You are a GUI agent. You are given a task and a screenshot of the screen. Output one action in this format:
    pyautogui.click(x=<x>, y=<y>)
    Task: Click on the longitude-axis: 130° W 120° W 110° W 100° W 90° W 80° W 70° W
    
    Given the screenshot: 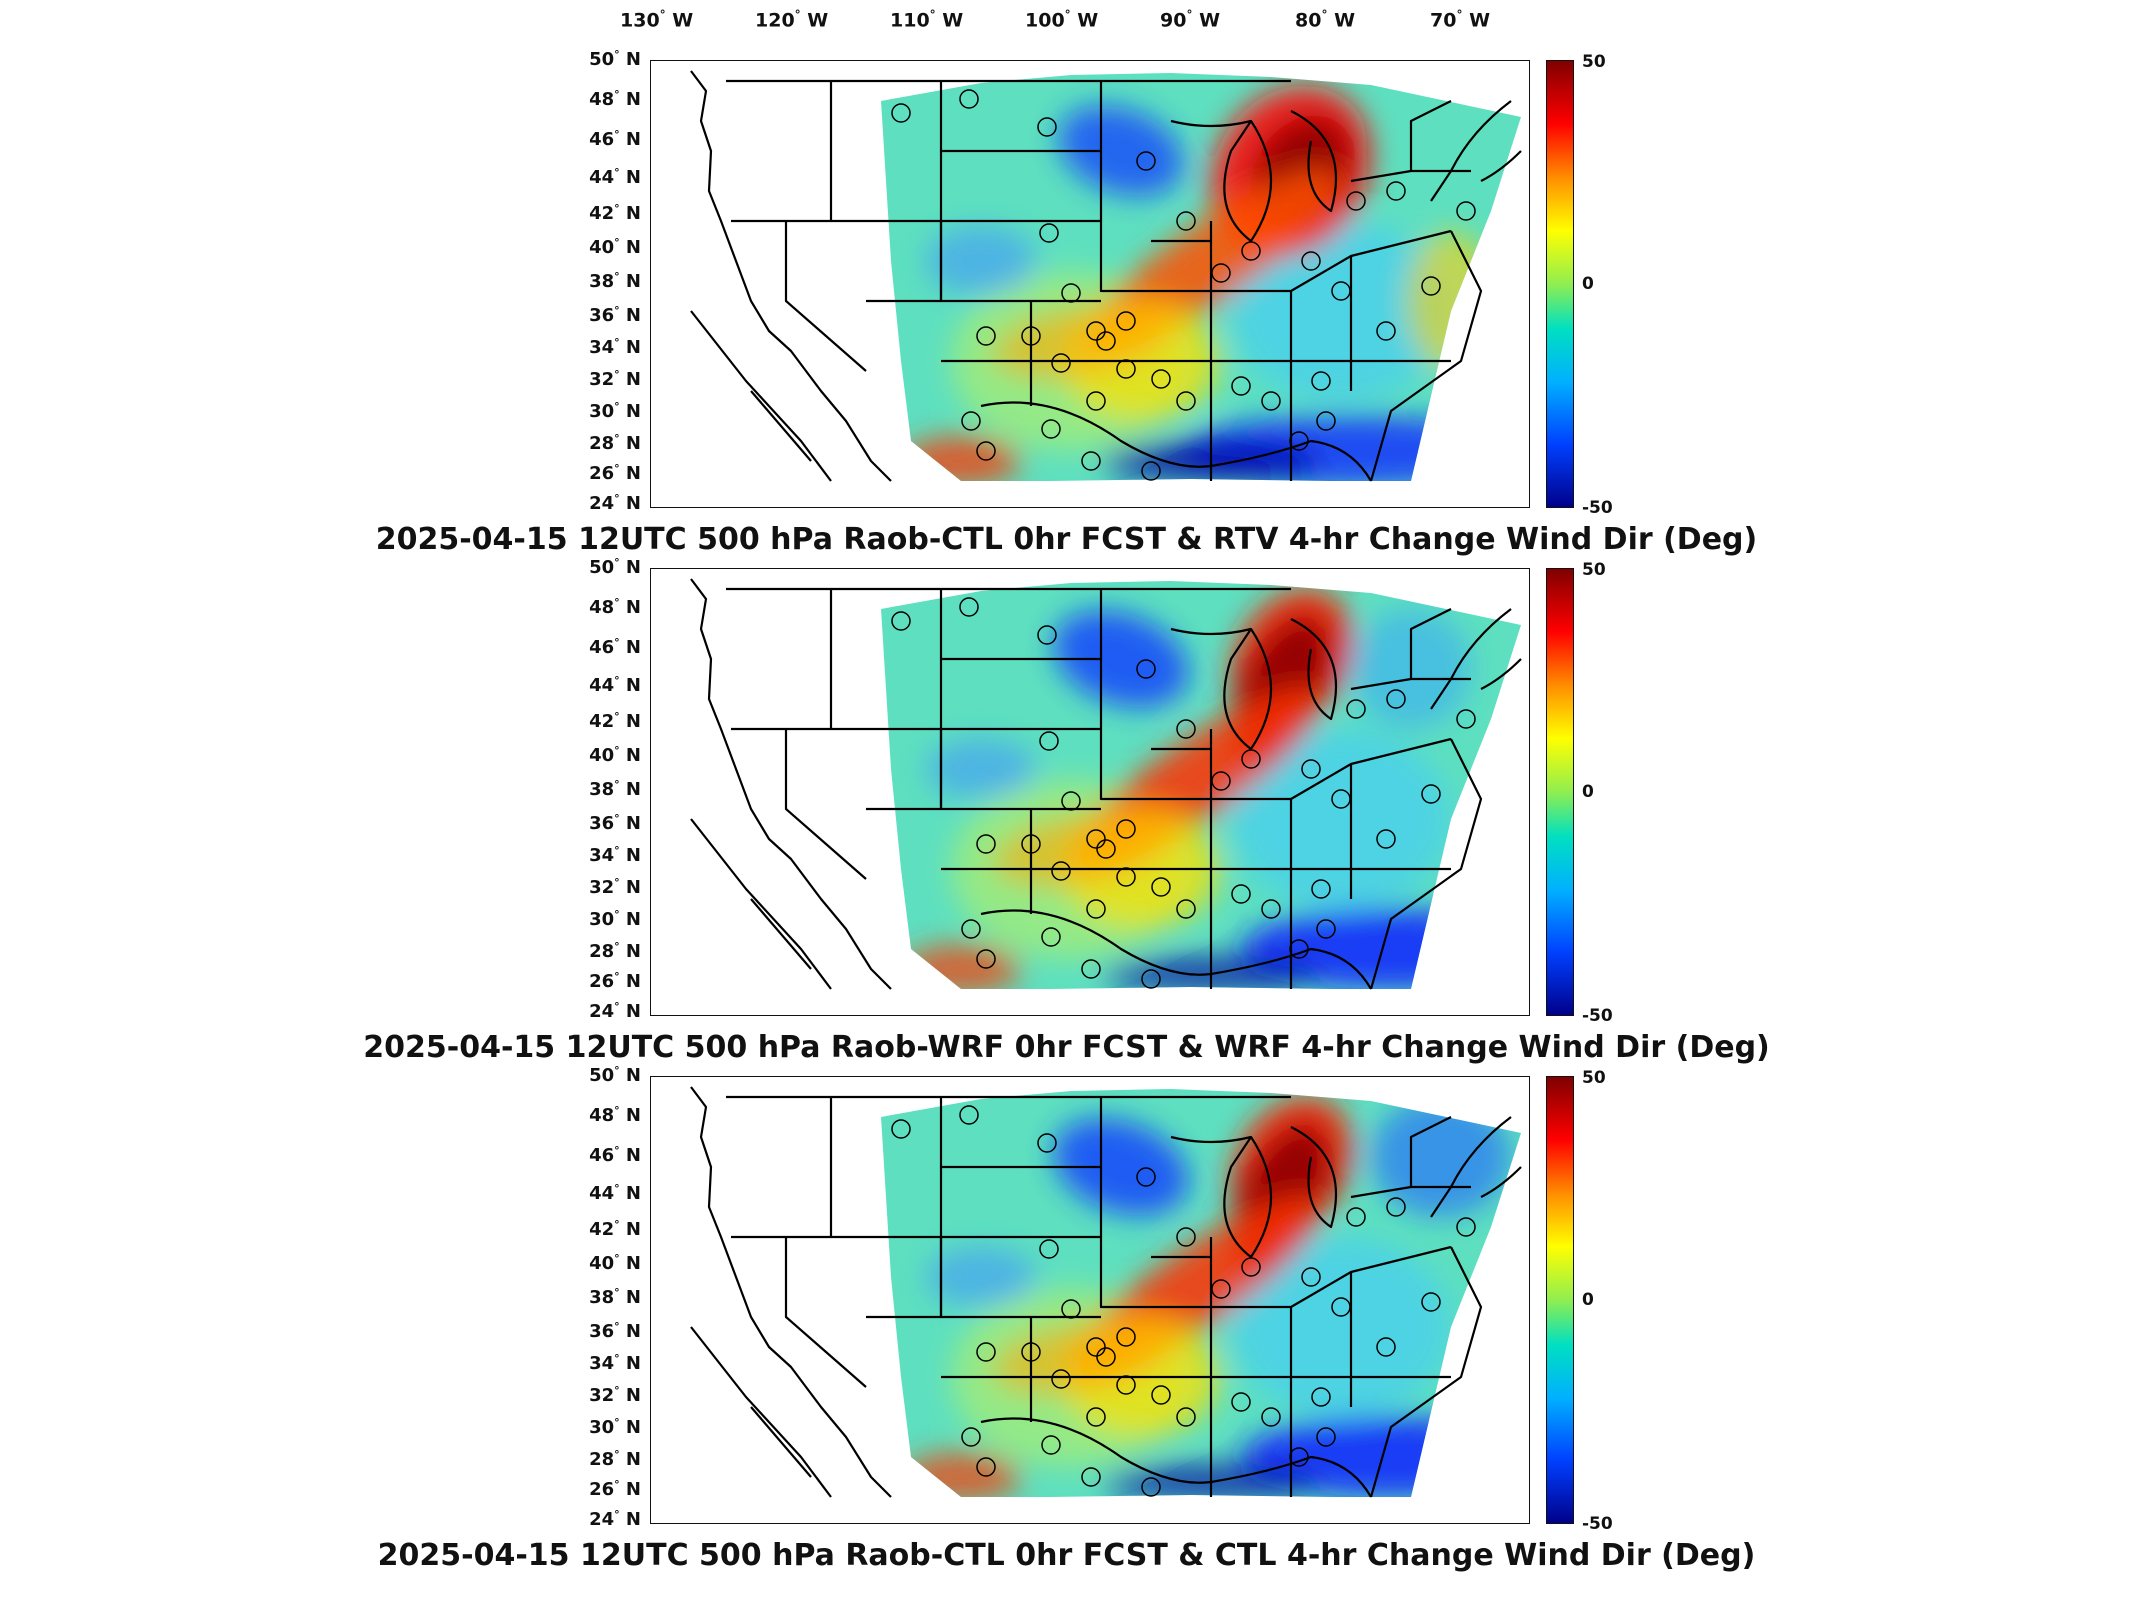 What is the action you would take?
    pyautogui.click(x=1066, y=20)
    